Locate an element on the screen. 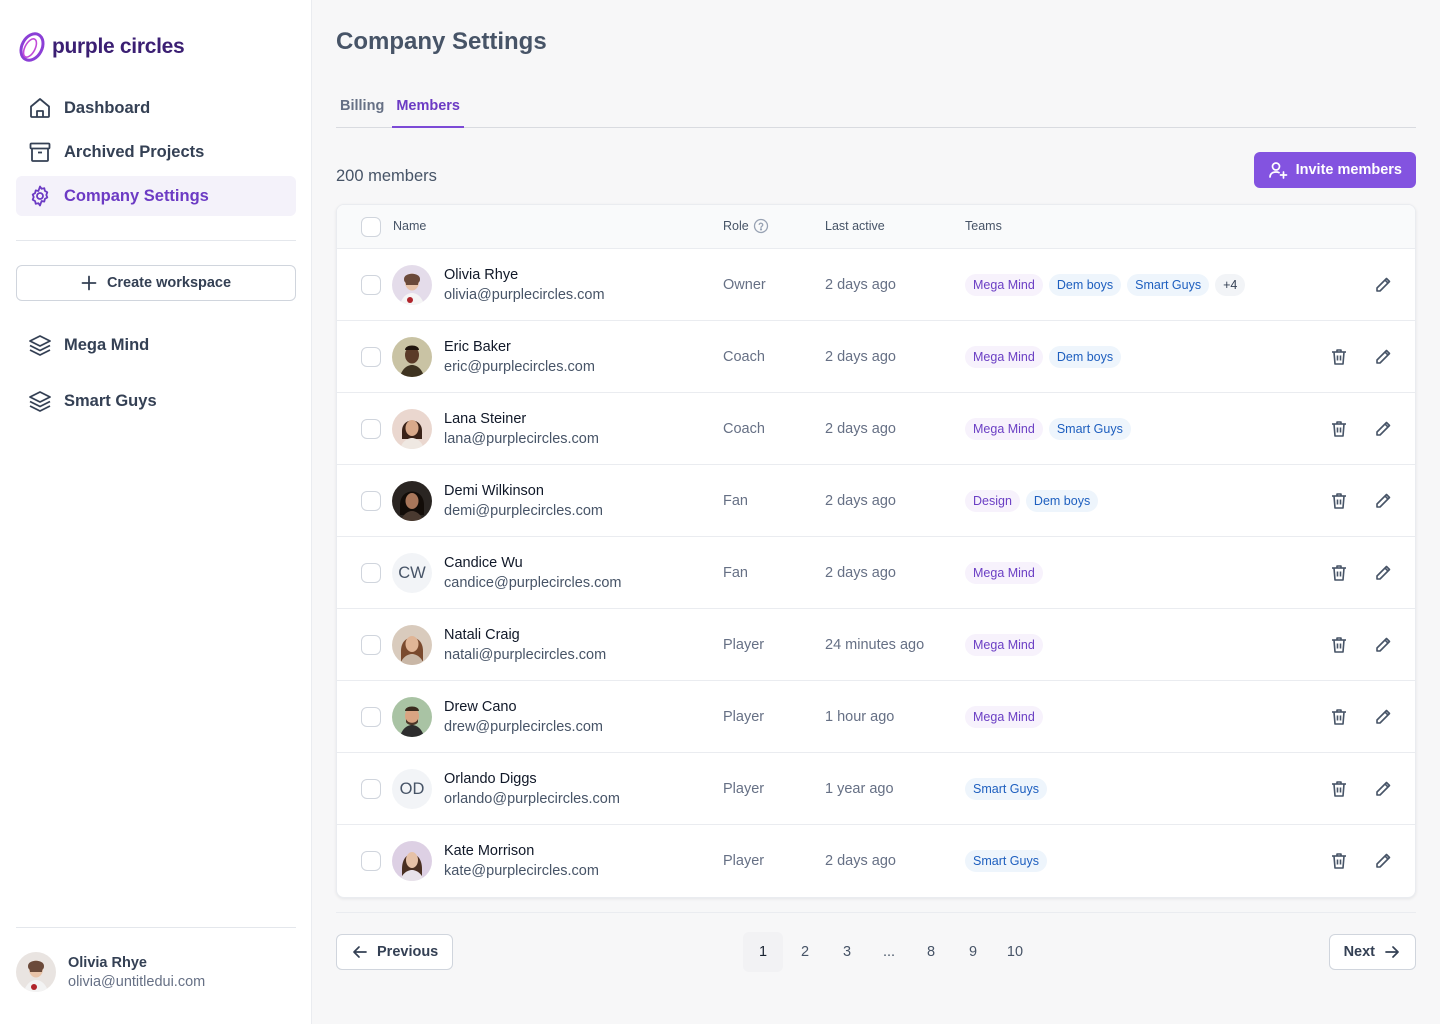  arrow-right-icon is located at coordinates (1392, 952).